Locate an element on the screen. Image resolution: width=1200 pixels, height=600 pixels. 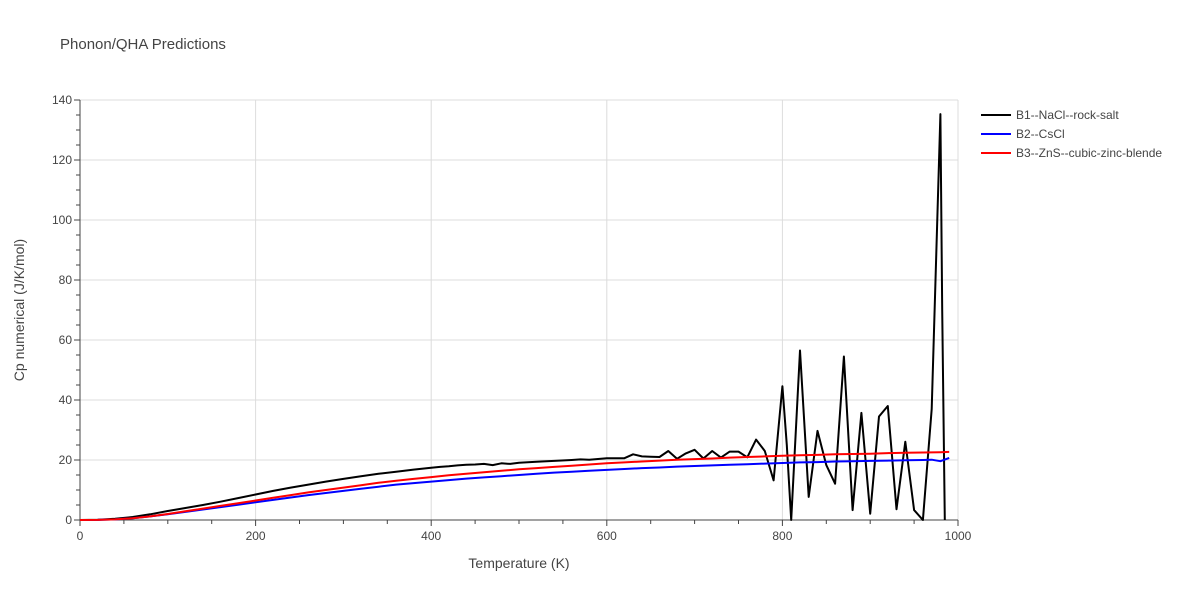
y-tick-label: 20 is located at coordinates (66, 460).